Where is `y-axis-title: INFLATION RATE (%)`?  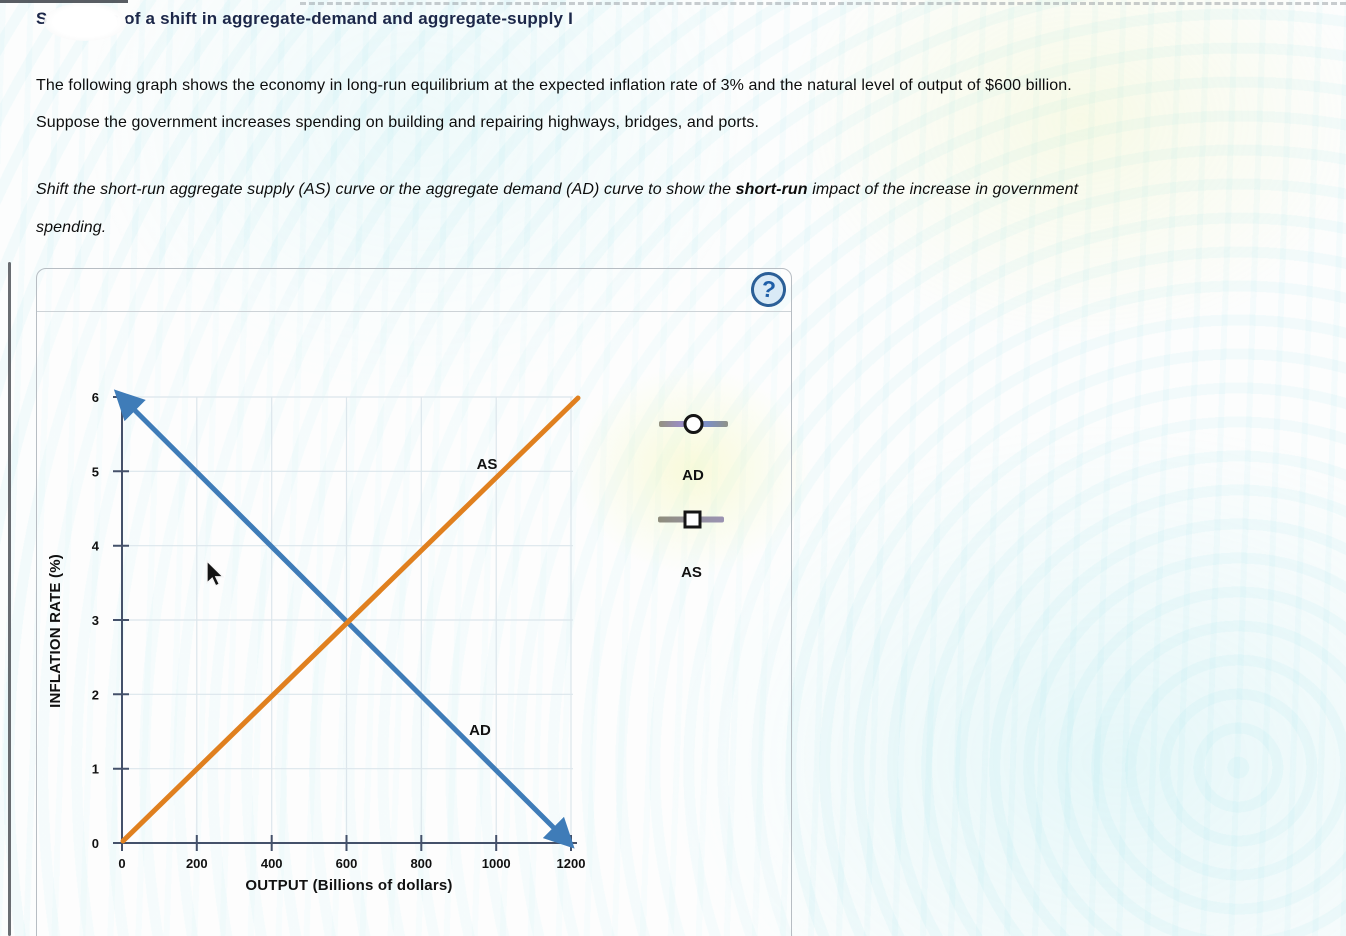
y-axis-title: INFLATION RATE (%) is located at coordinates (55, 631).